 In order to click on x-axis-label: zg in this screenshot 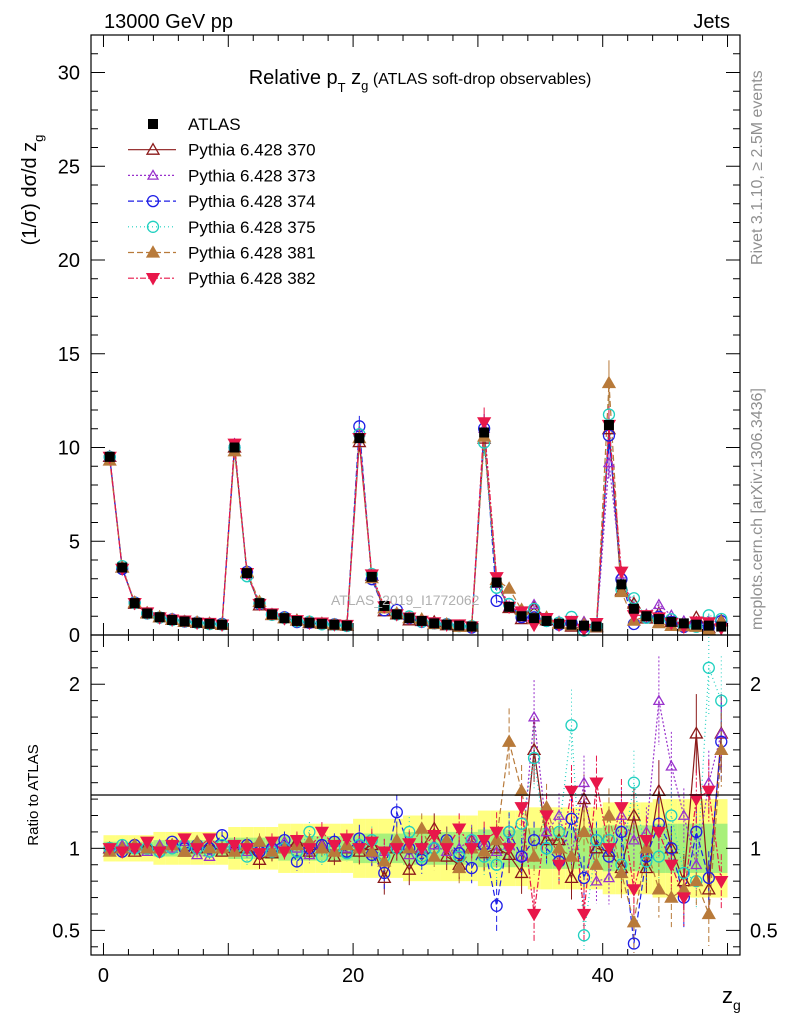, I will do `click(731, 998)`.